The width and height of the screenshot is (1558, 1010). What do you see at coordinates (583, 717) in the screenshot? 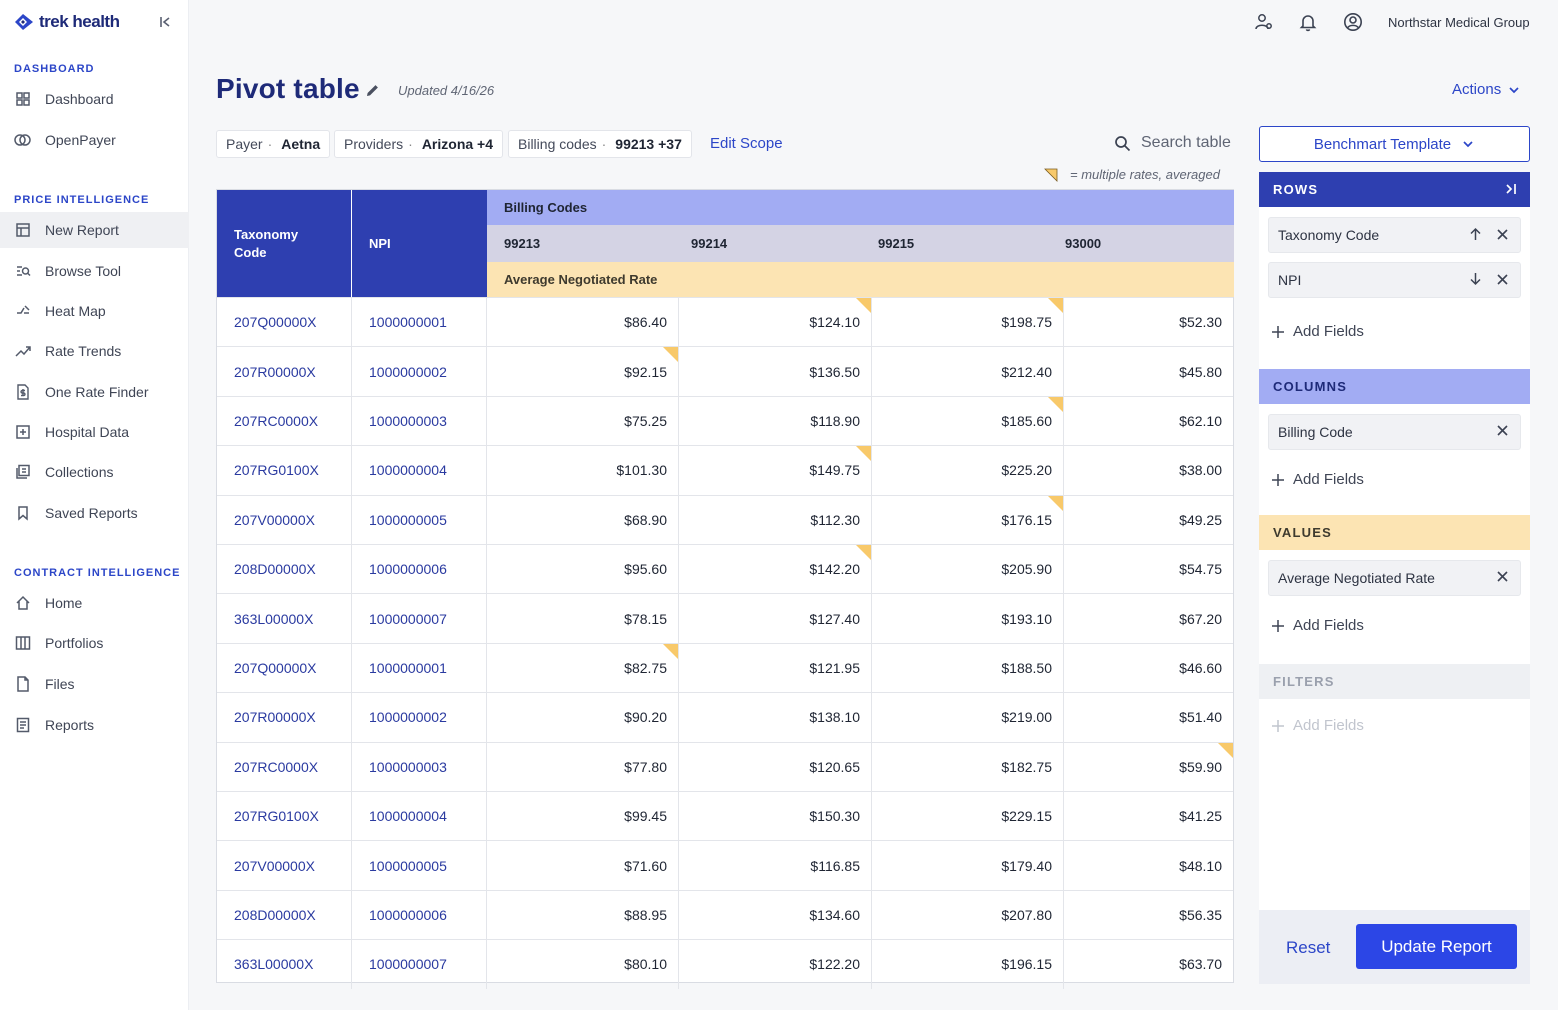
I see `rate-cell: $90.20` at bounding box center [583, 717].